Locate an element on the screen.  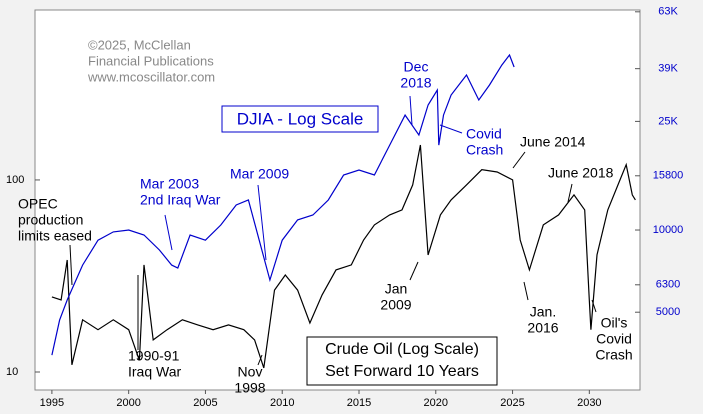
y2-tick-label: 15800 is located at coordinates (668, 176).